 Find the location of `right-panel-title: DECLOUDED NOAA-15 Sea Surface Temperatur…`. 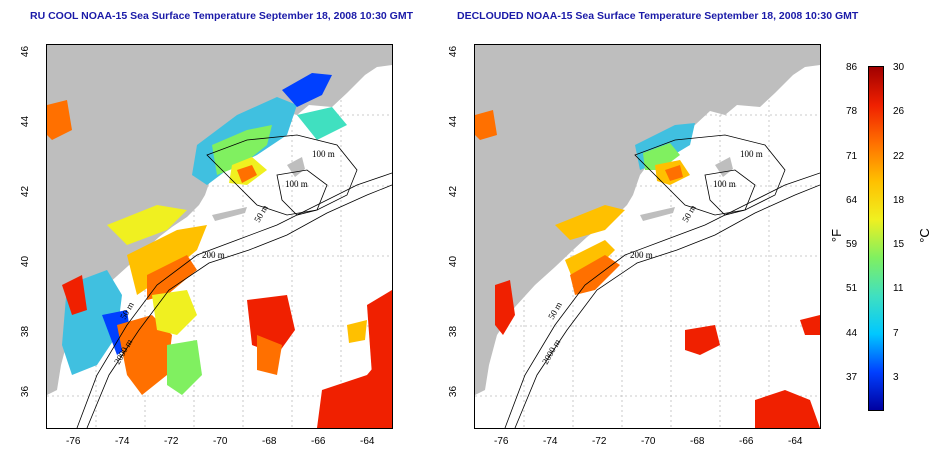

right-panel-title: DECLOUDED NOAA-15 Sea Surface Temperatur… is located at coordinates (658, 16).